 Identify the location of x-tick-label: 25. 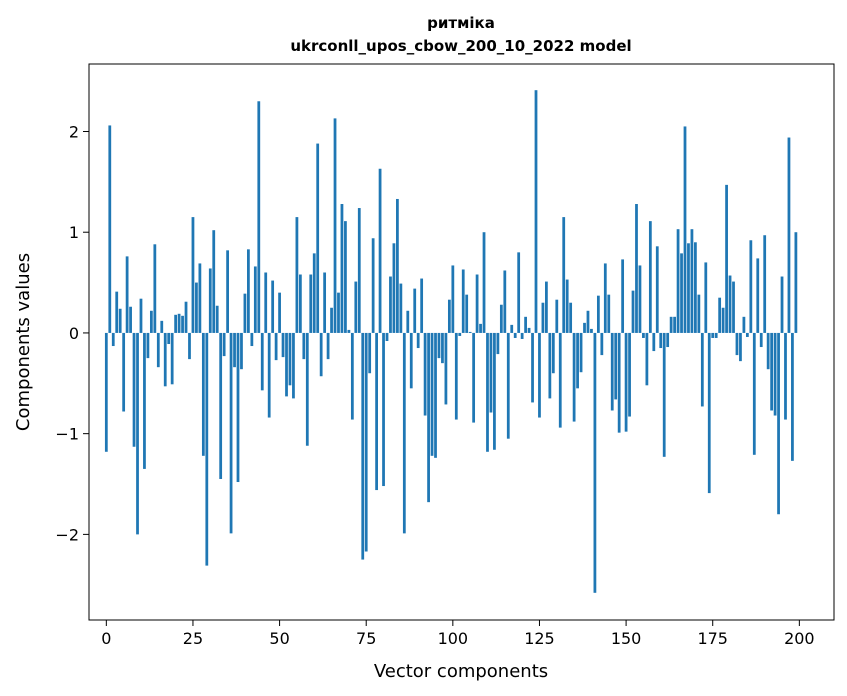
(193, 638).